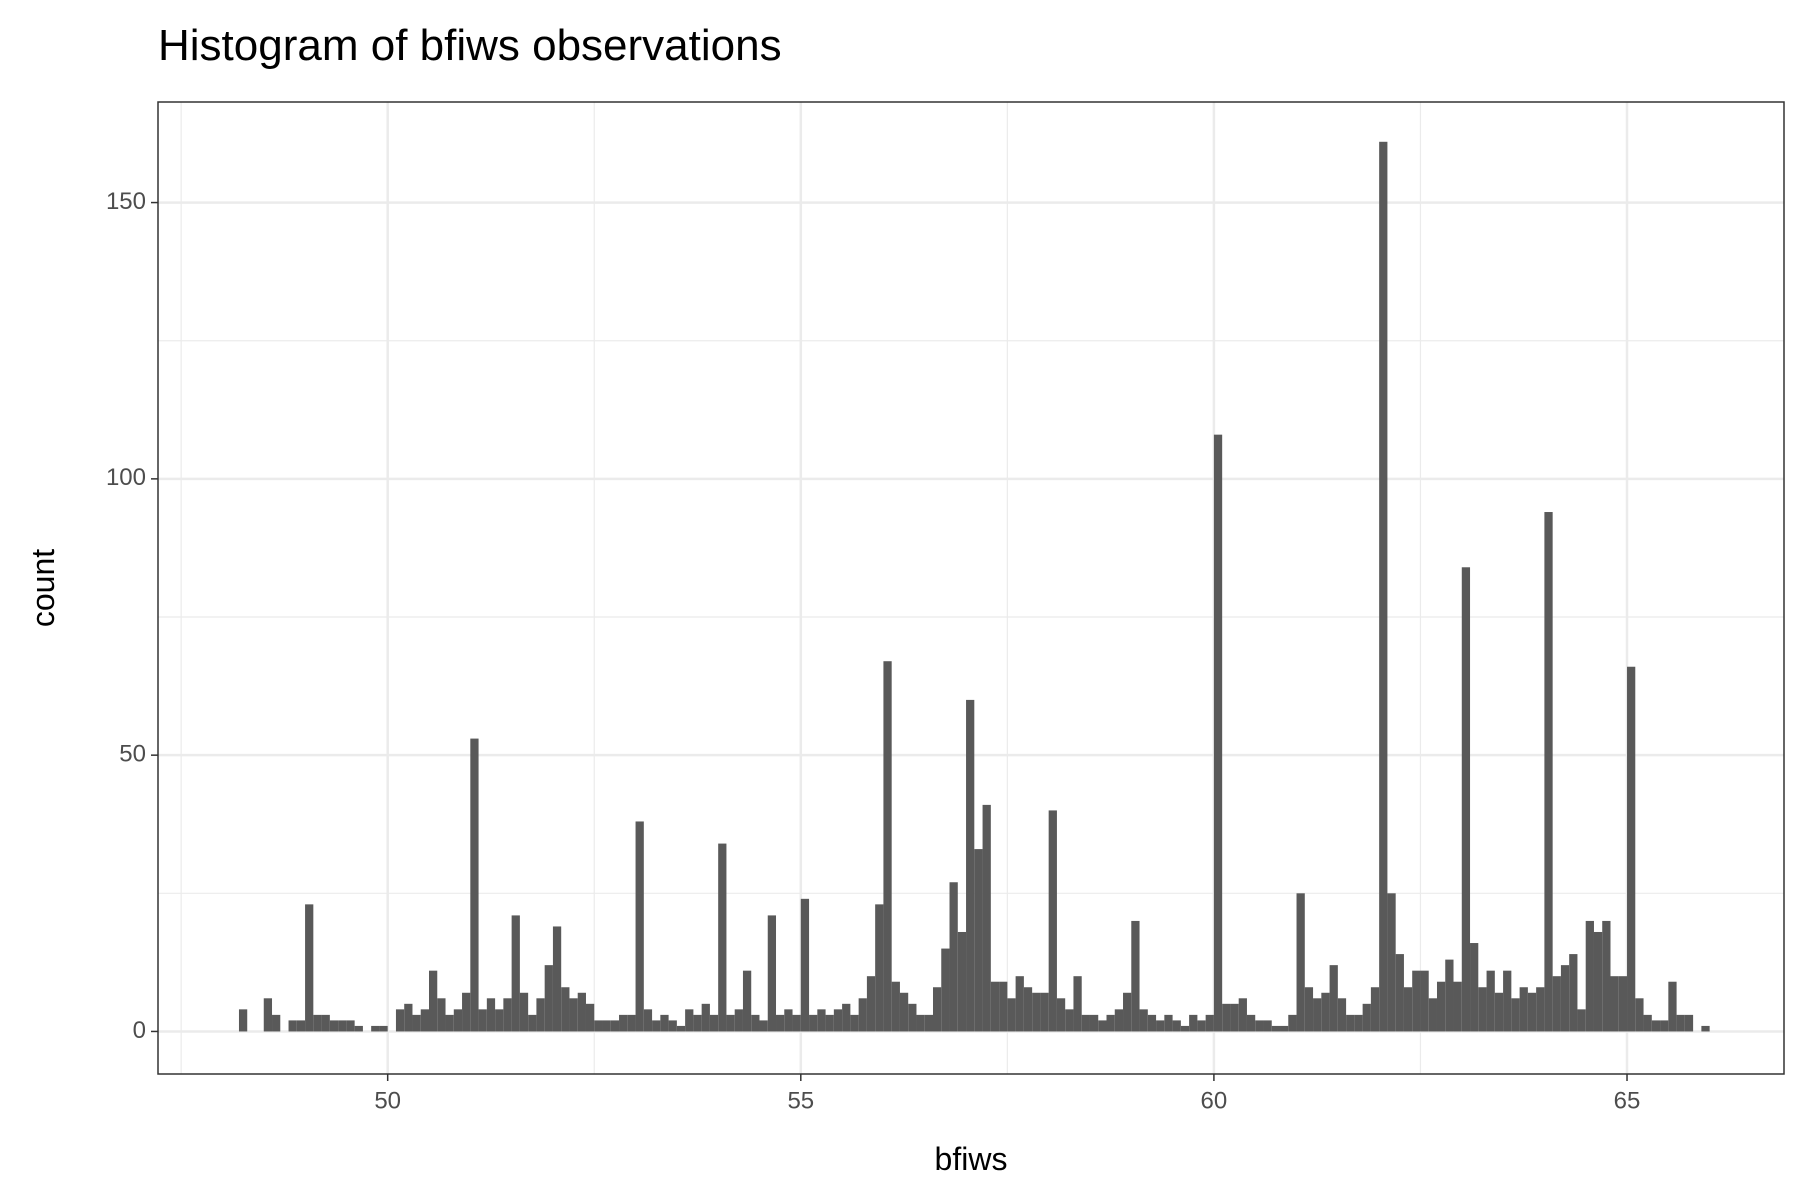 The width and height of the screenshot is (1800, 1200). What do you see at coordinates (1627, 1100) in the screenshot?
I see `x-tick-label: 65` at bounding box center [1627, 1100].